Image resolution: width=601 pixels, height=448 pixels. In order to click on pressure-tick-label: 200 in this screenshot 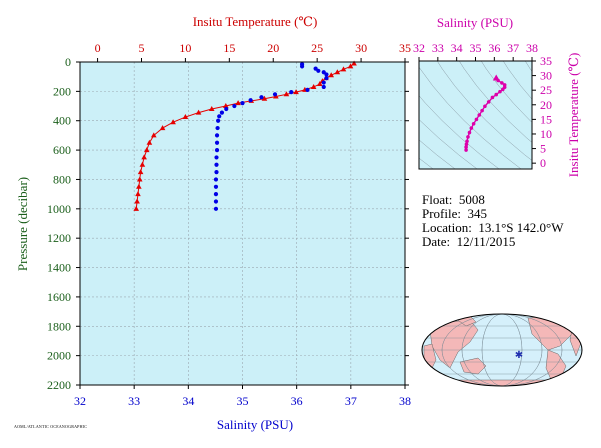, I will do `click(62, 91)`.